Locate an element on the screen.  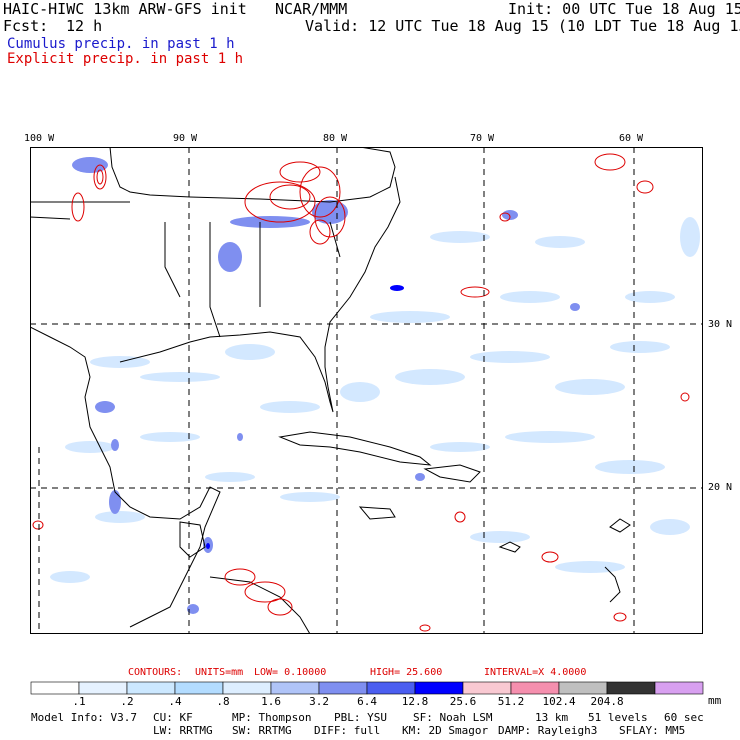
colorbar-tick-label: 51.2 is located at coordinates (511, 701).